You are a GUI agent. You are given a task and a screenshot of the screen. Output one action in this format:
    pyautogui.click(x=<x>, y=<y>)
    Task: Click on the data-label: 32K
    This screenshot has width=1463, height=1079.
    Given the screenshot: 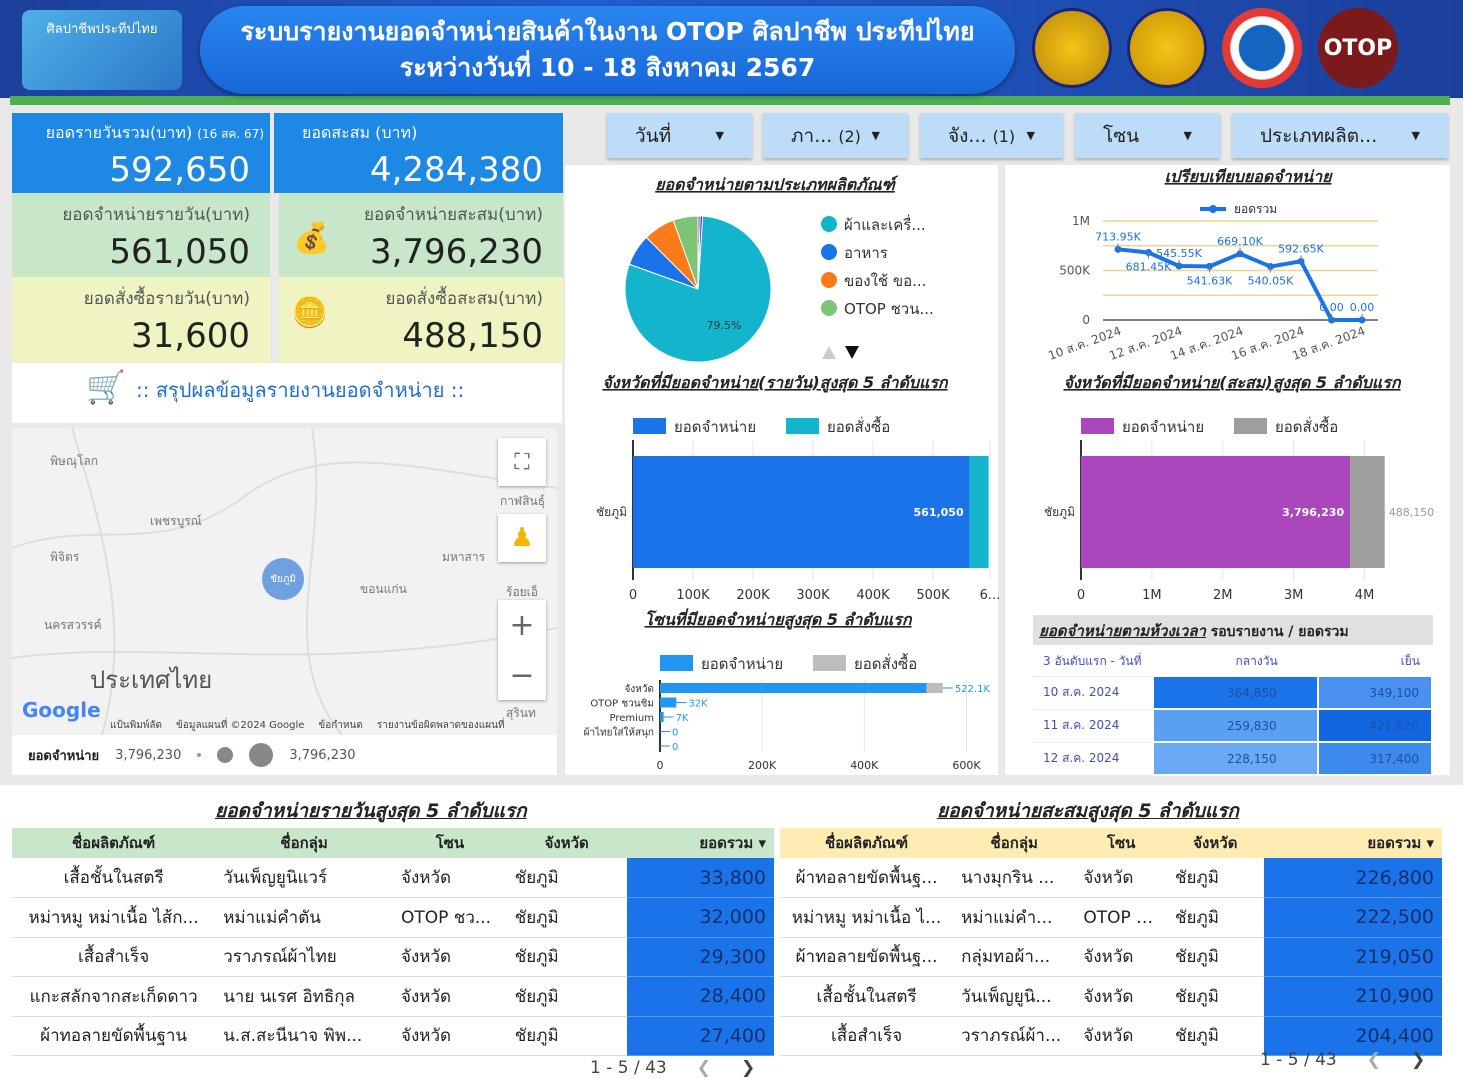 What is the action you would take?
    pyautogui.click(x=698, y=704)
    